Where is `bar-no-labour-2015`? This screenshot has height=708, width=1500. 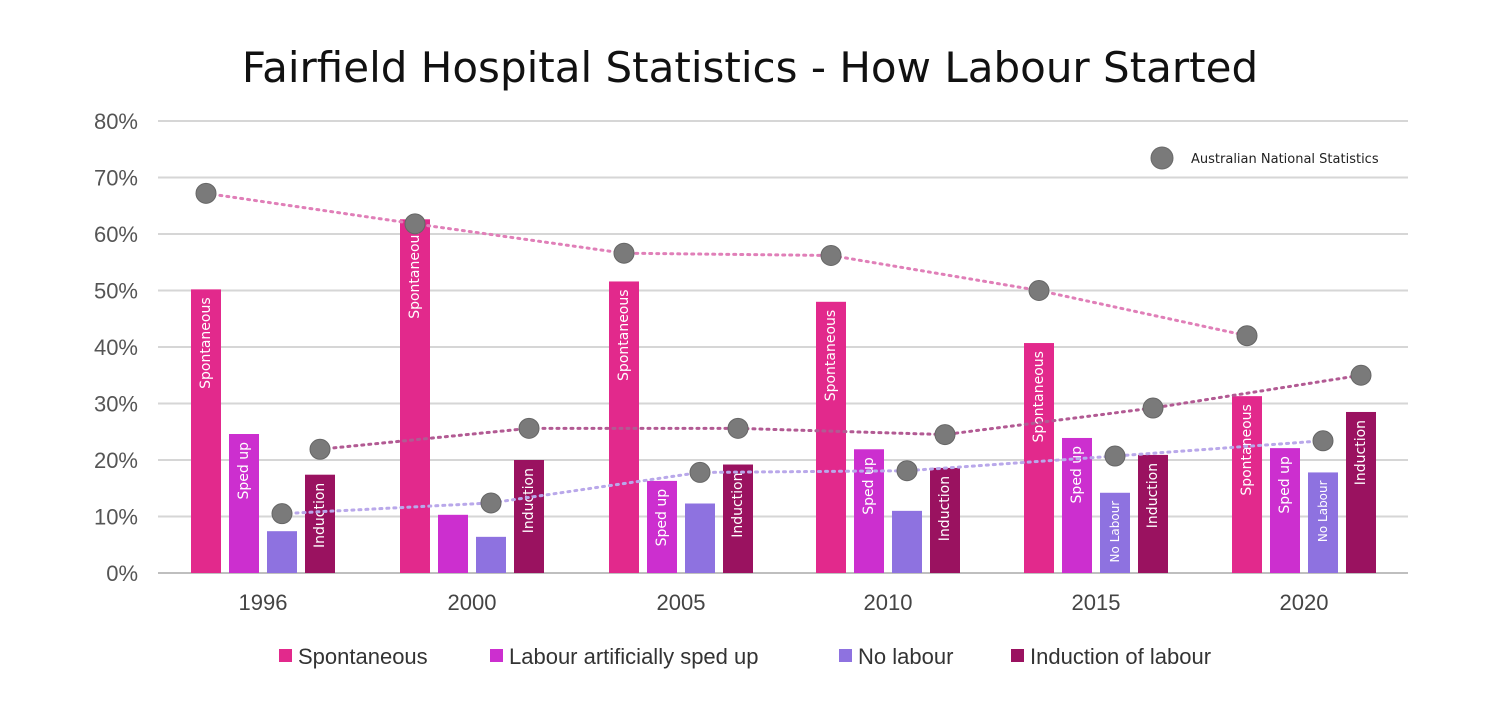 bar-no-labour-2015 is located at coordinates (1115, 532).